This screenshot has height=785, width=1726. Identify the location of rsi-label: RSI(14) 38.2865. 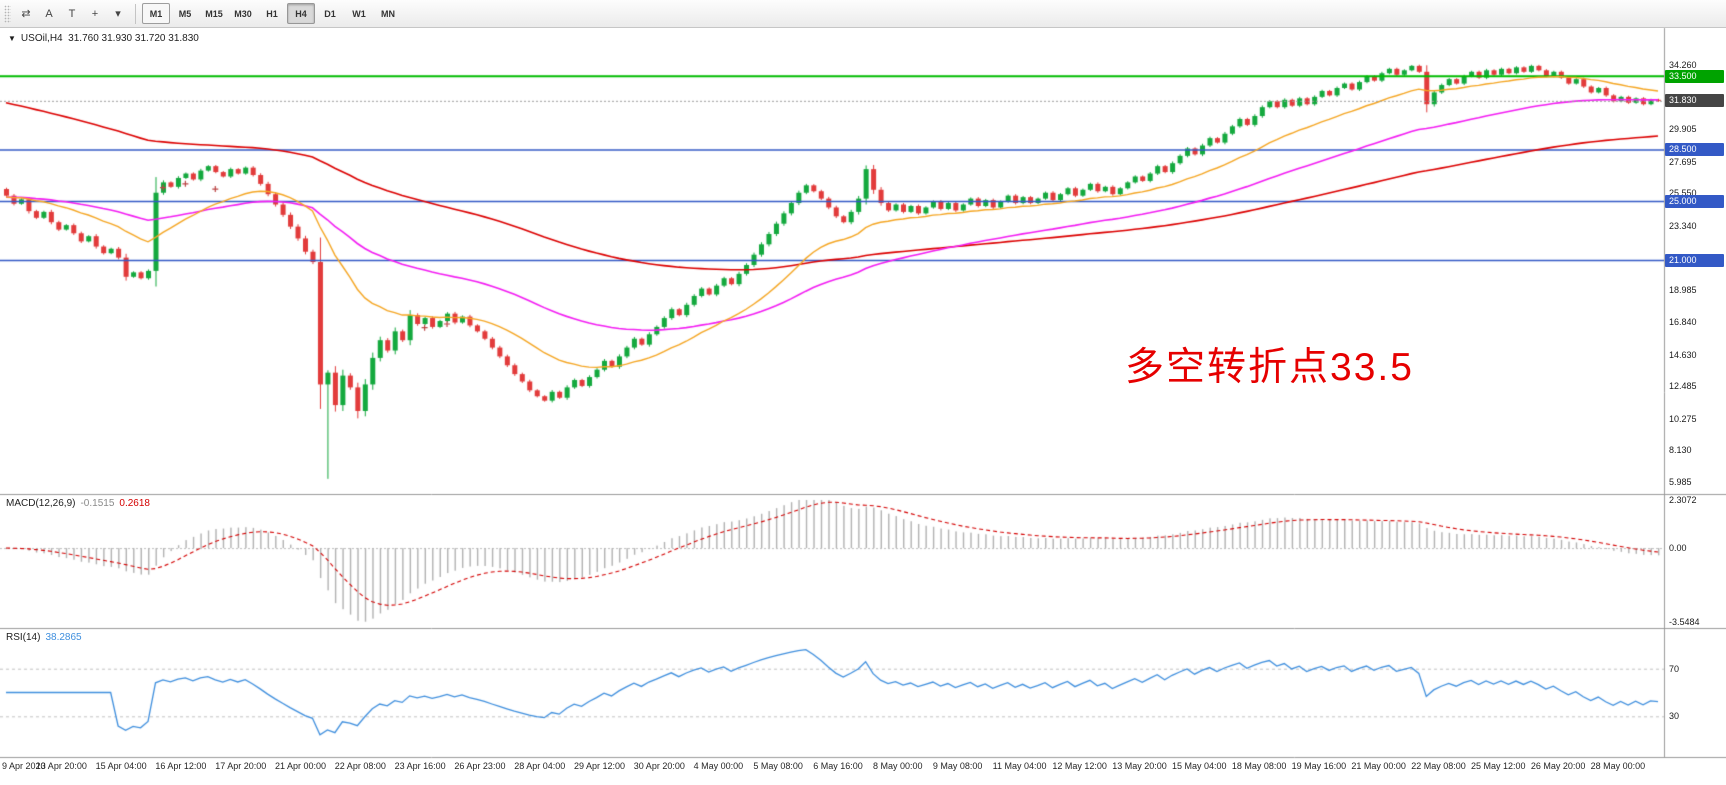
(44, 637).